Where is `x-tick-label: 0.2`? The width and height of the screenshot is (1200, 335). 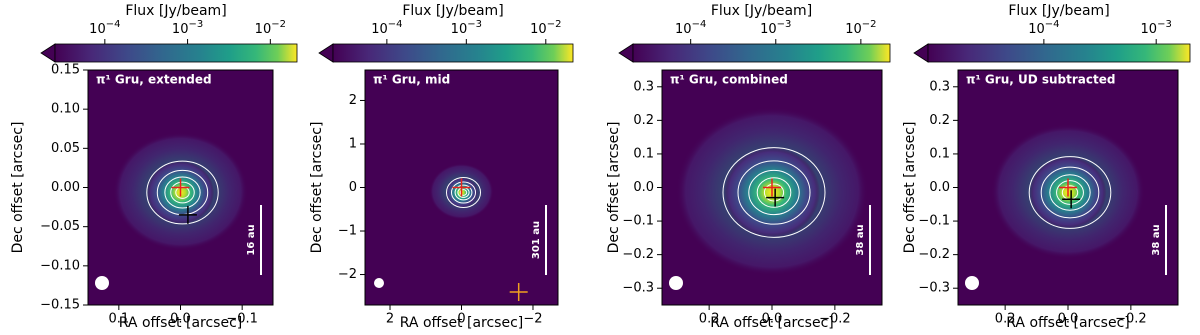
x-tick-label: 0.2 is located at coordinates (1005, 319).